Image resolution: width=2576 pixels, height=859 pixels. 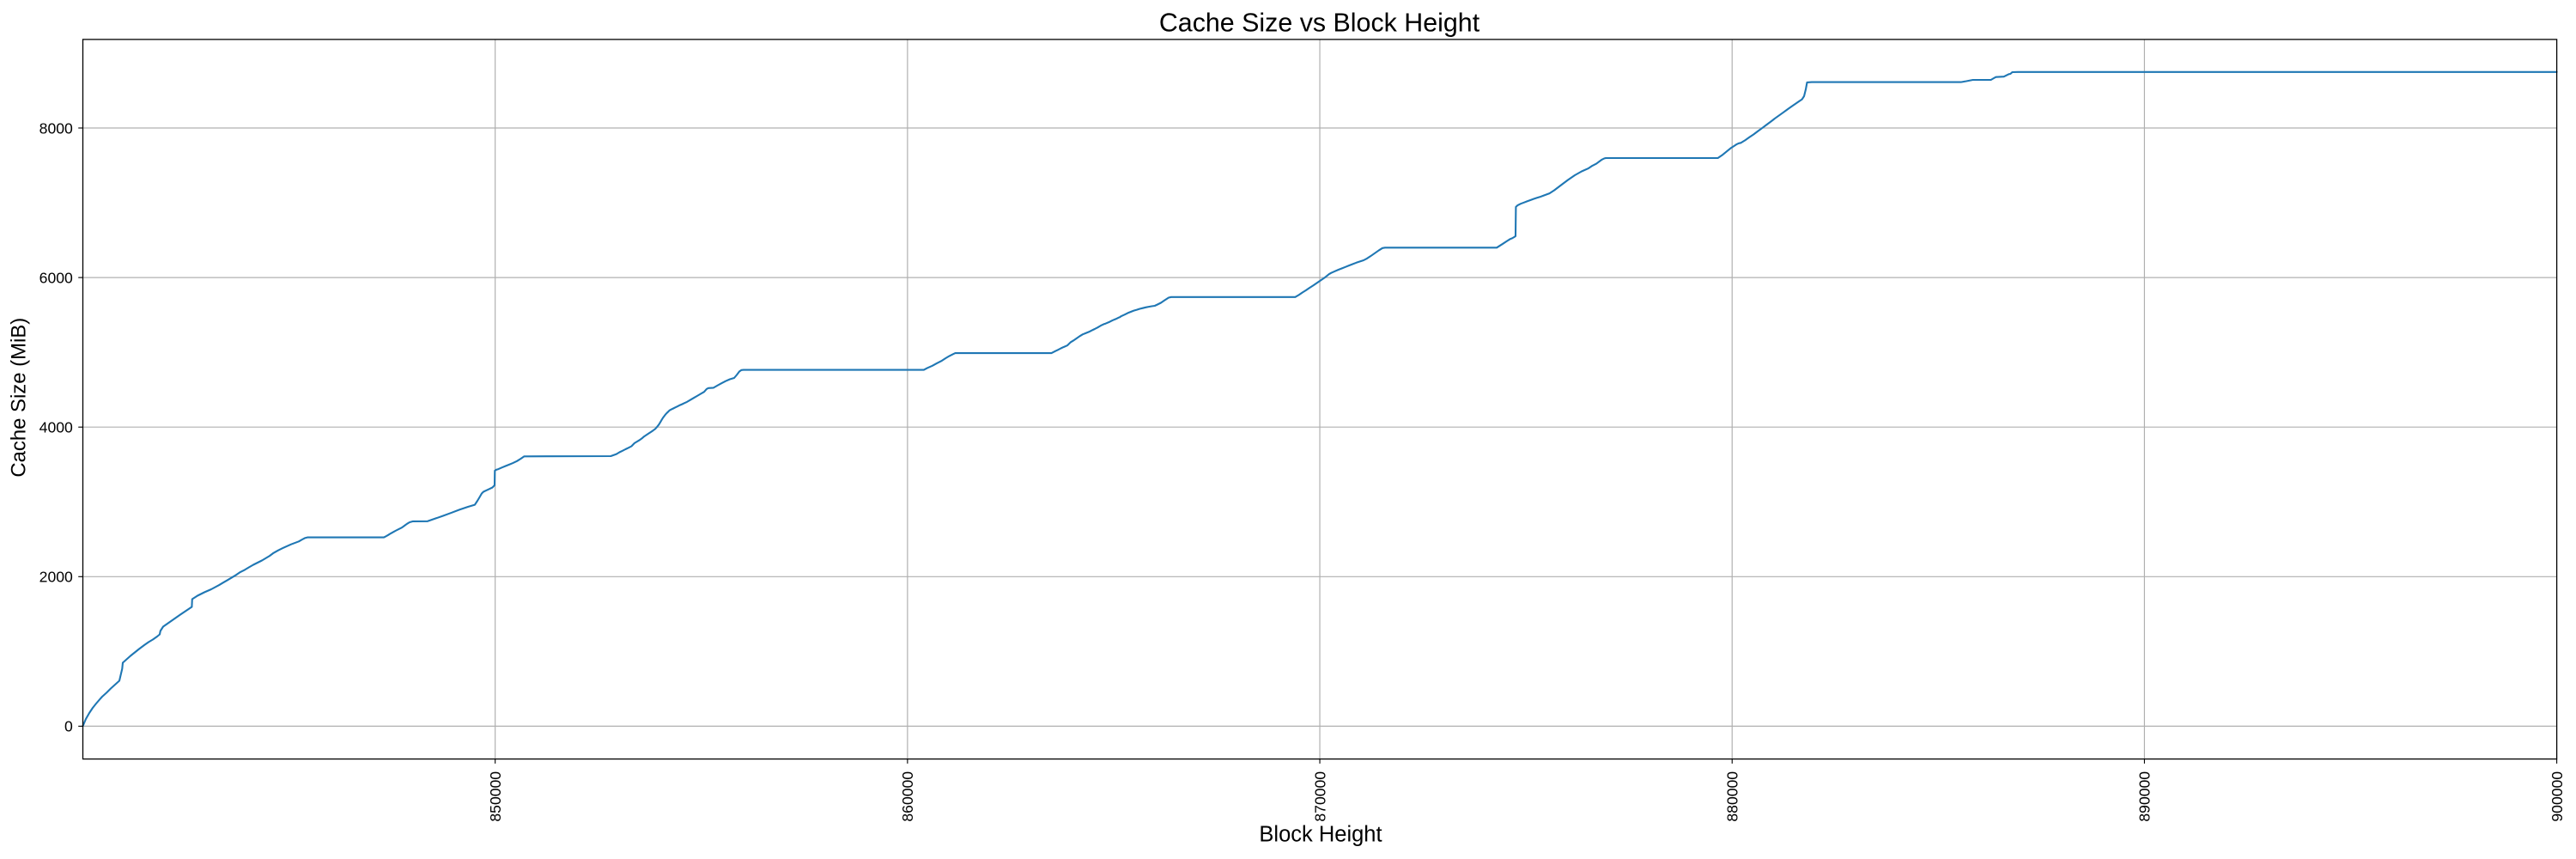 What do you see at coordinates (69, 727) in the screenshot?
I see `svg-text: 0` at bounding box center [69, 727].